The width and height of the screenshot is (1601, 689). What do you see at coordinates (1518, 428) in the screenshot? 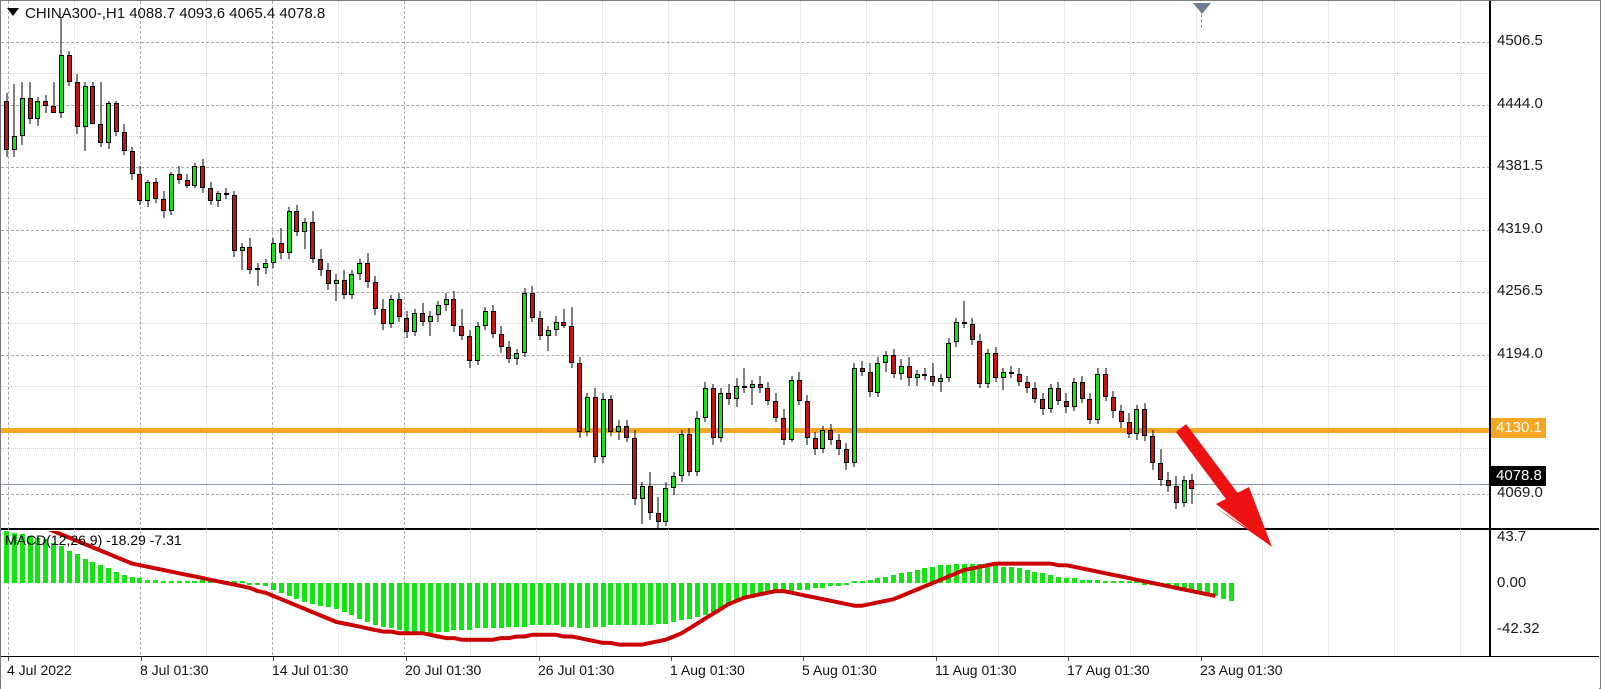
I see `level-price-badge: 4130.1` at bounding box center [1518, 428].